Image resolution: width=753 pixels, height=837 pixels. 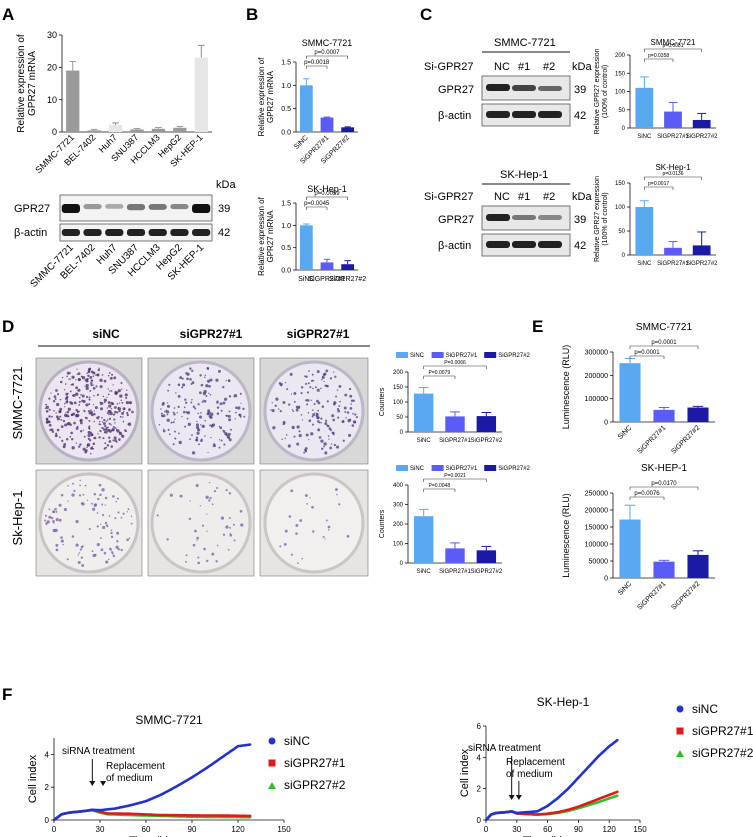 I want to click on blot-c2-band, so click(x=524, y=217).